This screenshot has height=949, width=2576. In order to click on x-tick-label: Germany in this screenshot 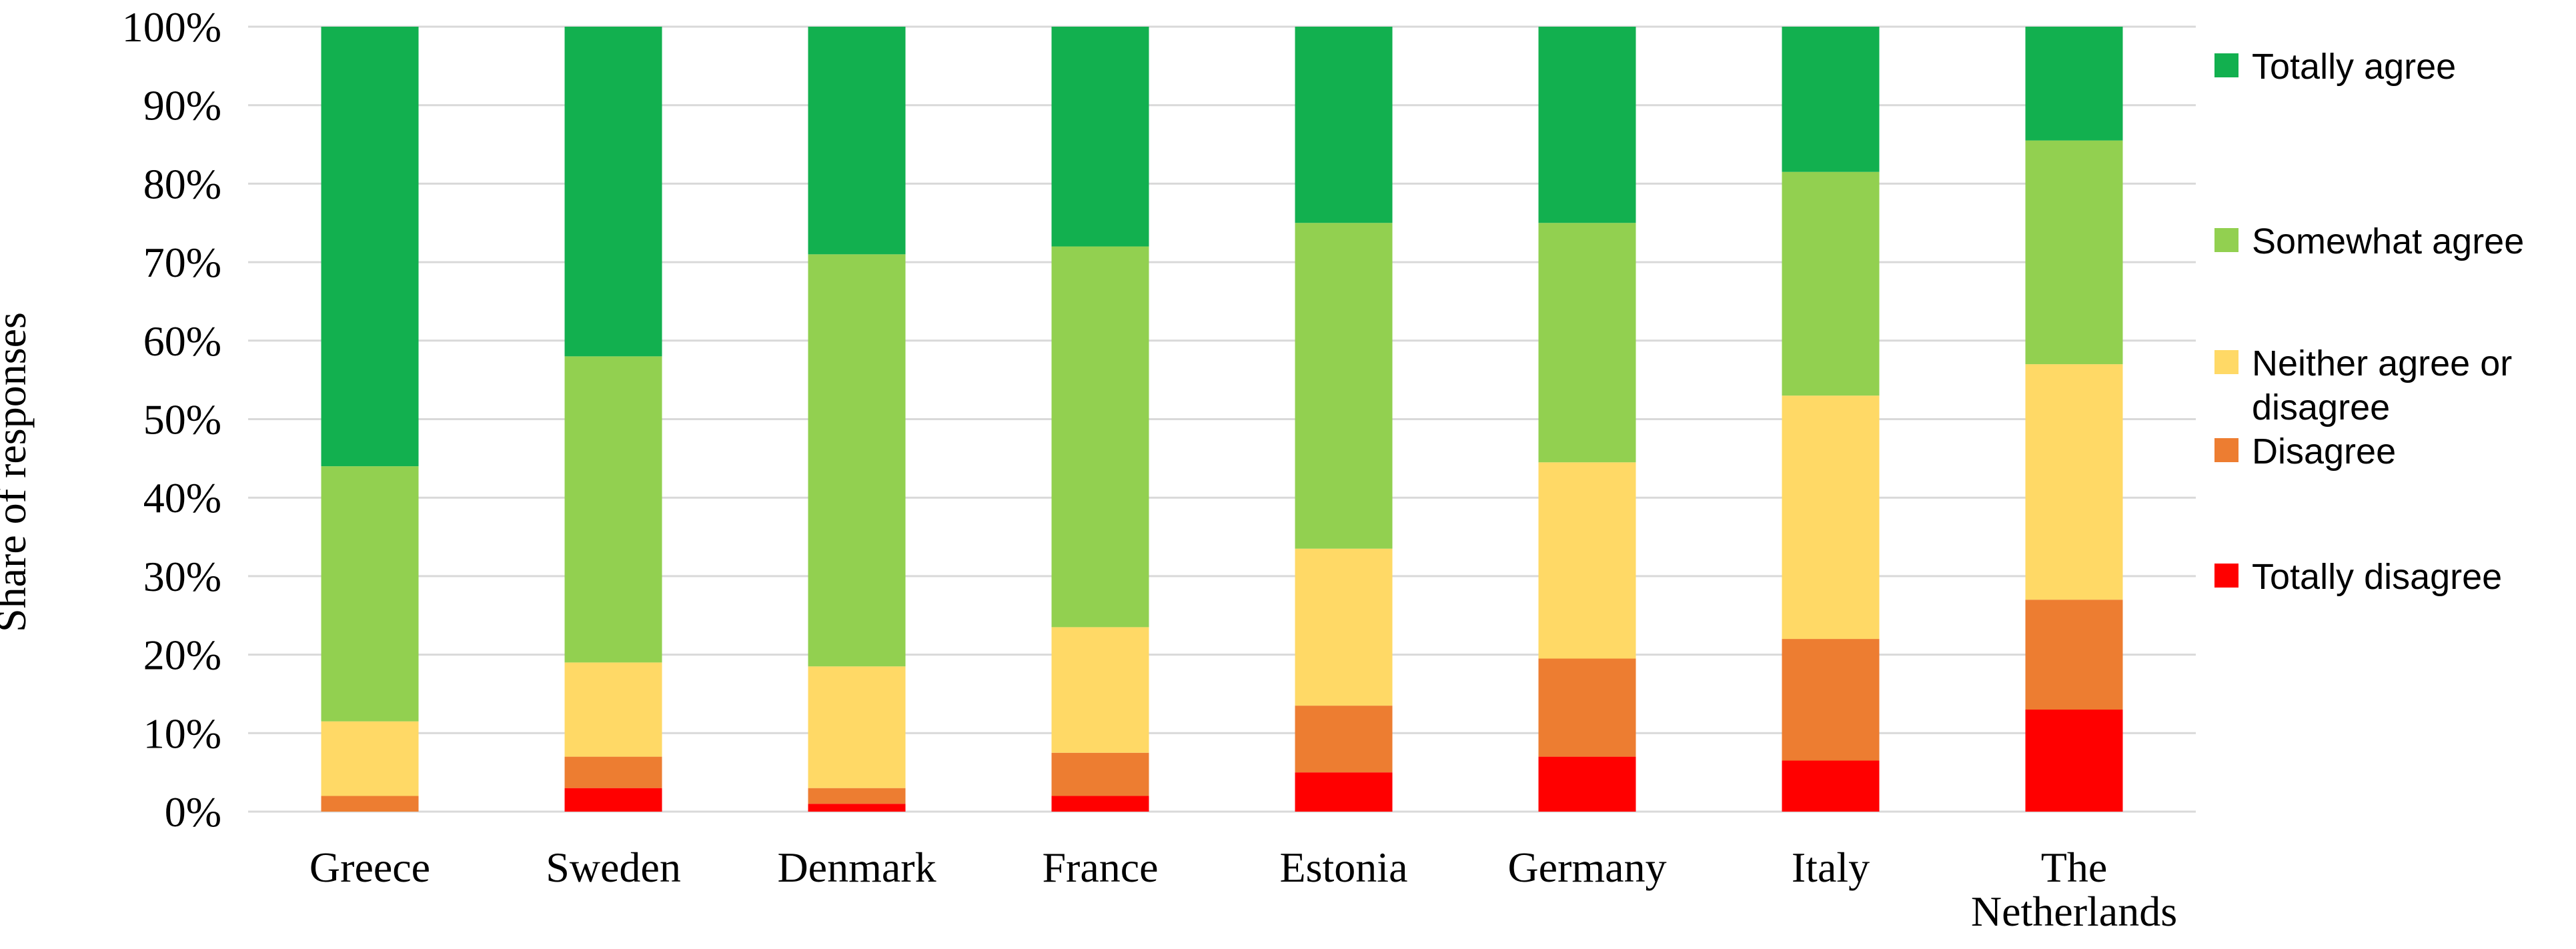, I will do `click(1587, 867)`.